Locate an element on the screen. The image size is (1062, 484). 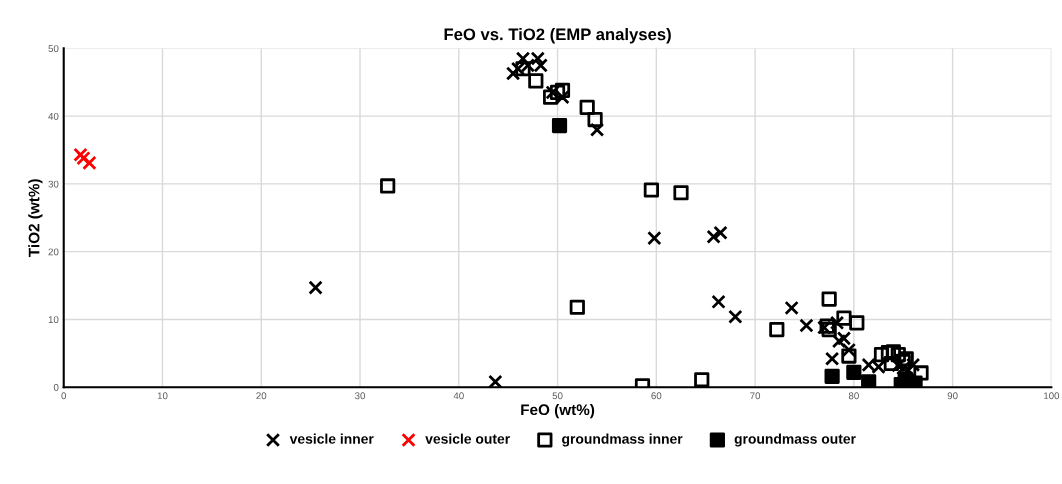
legend-label: vesicle inner is located at coordinates (331, 438).